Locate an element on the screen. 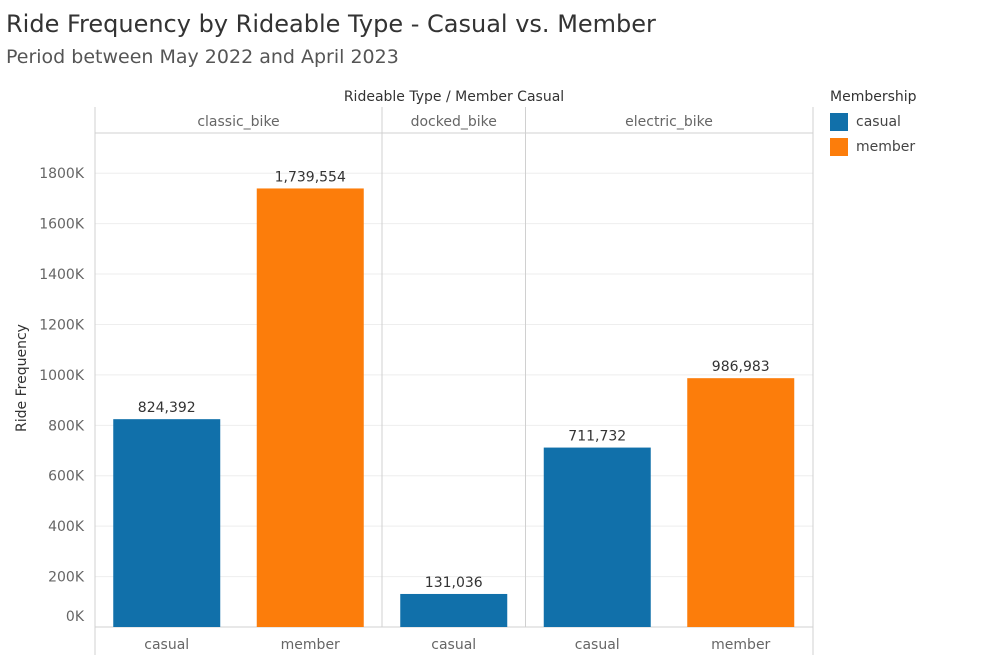  legend-swatch-casual is located at coordinates (839, 121).